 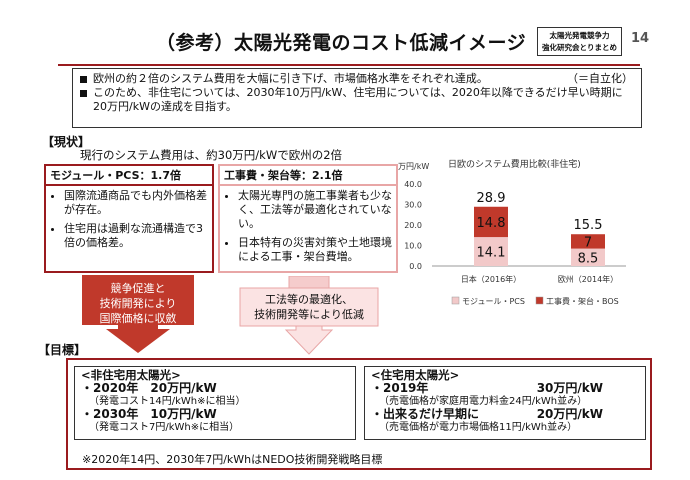 What do you see at coordinates (400, 388) in the screenshot?
I see `residential-goal-2019-label: ・2019年` at bounding box center [400, 388].